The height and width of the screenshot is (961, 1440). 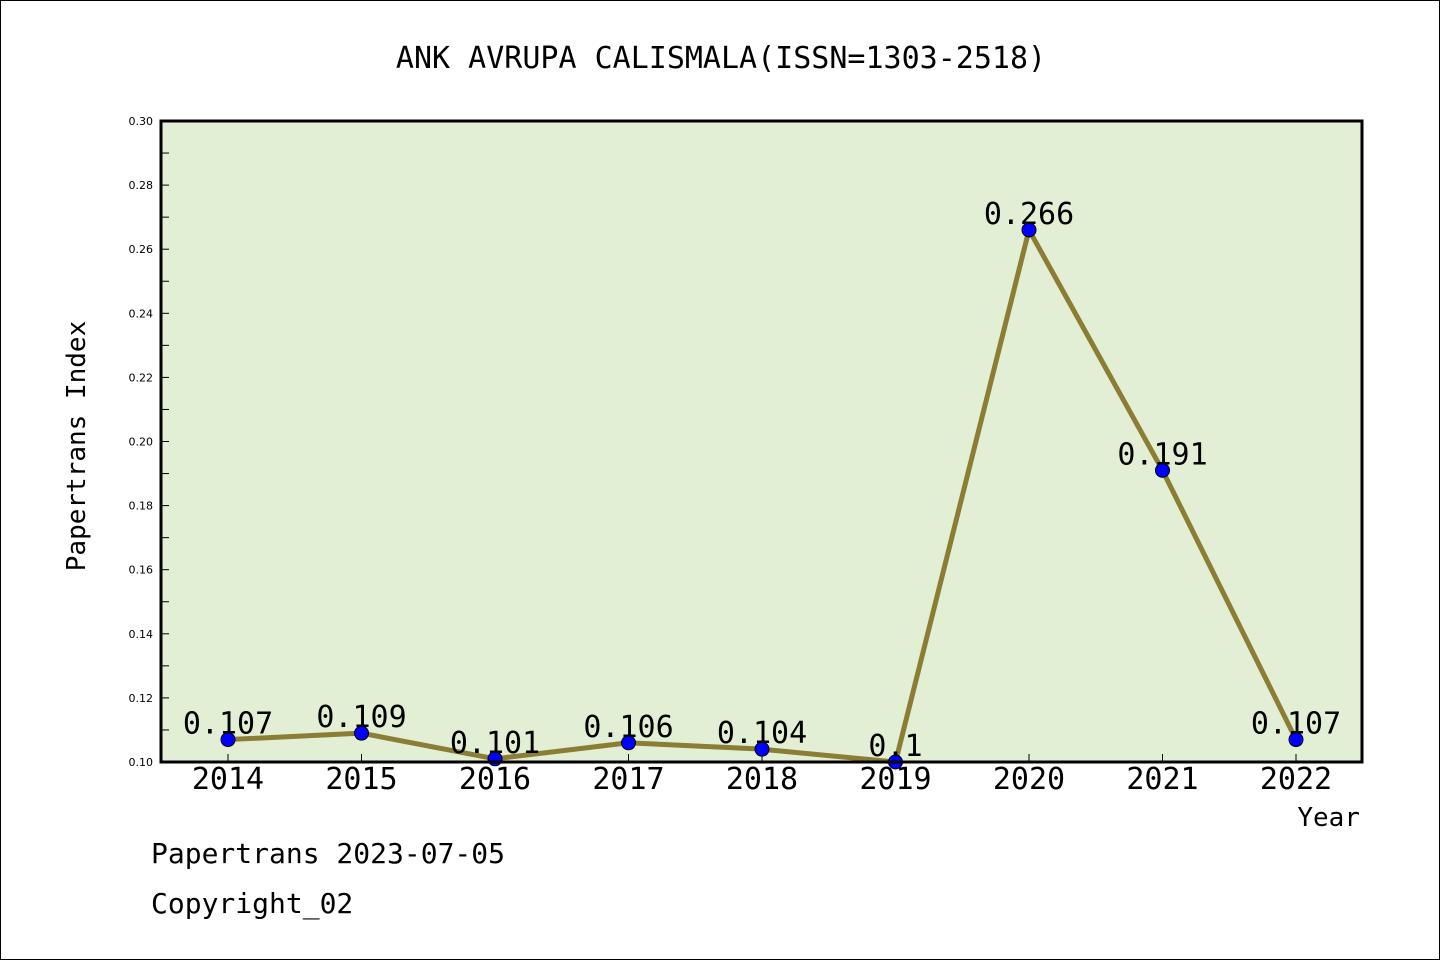 I want to click on source-date: Papertrans 2023-07-05, so click(x=328, y=853).